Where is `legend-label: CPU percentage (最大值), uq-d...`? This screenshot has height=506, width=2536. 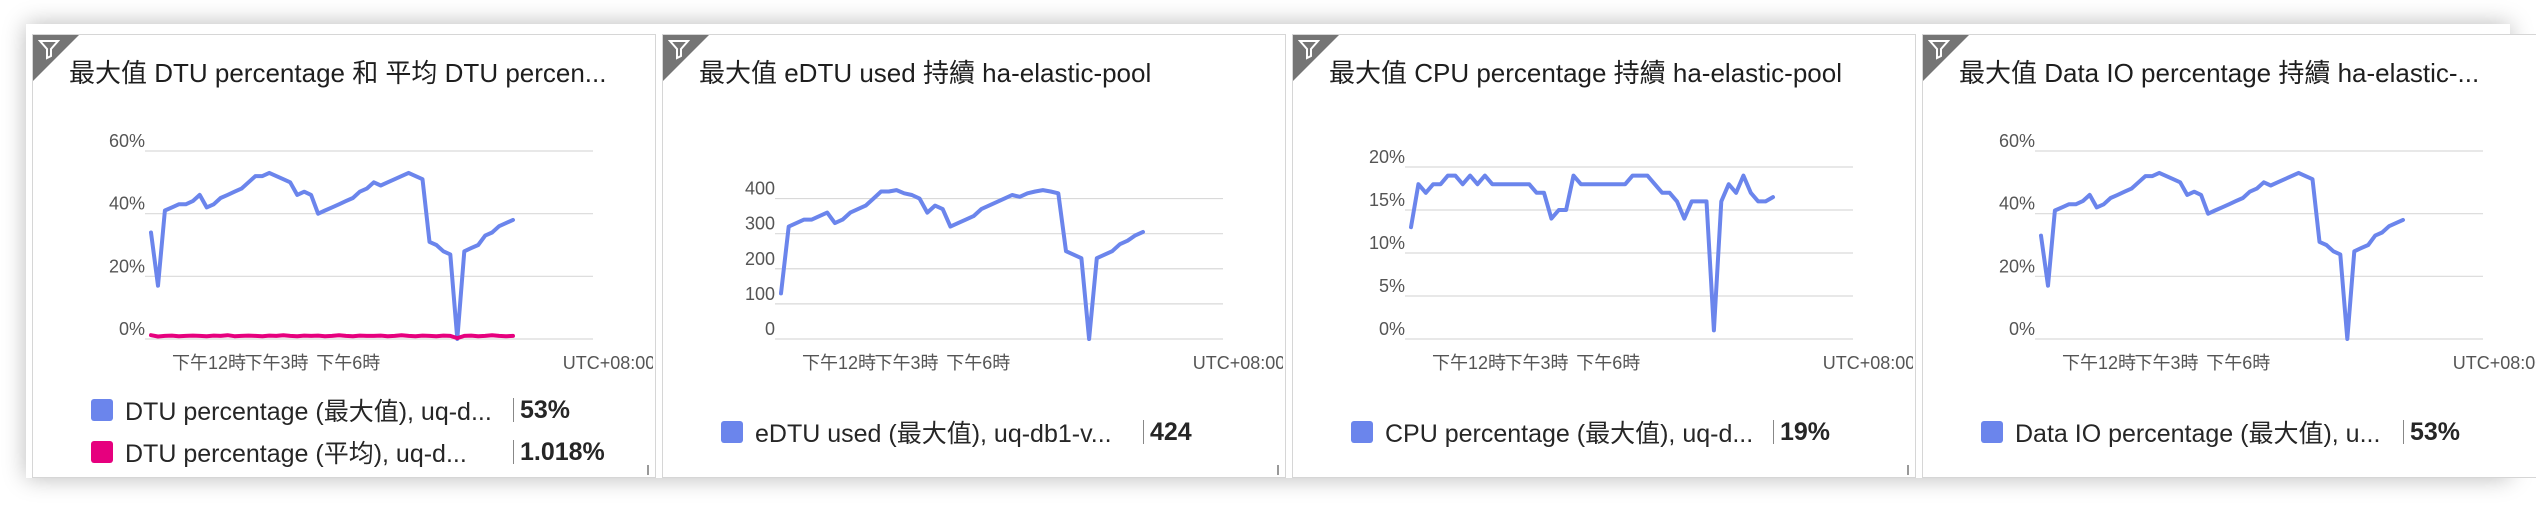 legend-label: CPU percentage (最大值), uq-d... is located at coordinates (1569, 434).